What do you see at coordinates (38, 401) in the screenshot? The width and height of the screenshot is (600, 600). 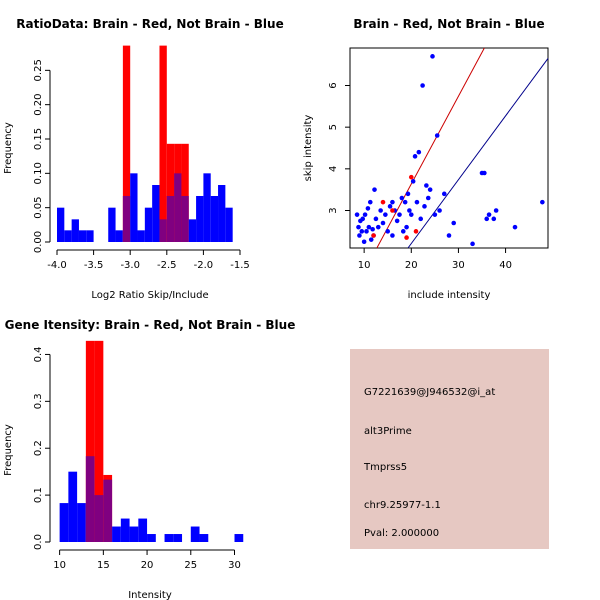 I see `intensity-hist-y-tick-label: 0.3` at bounding box center [38, 401].